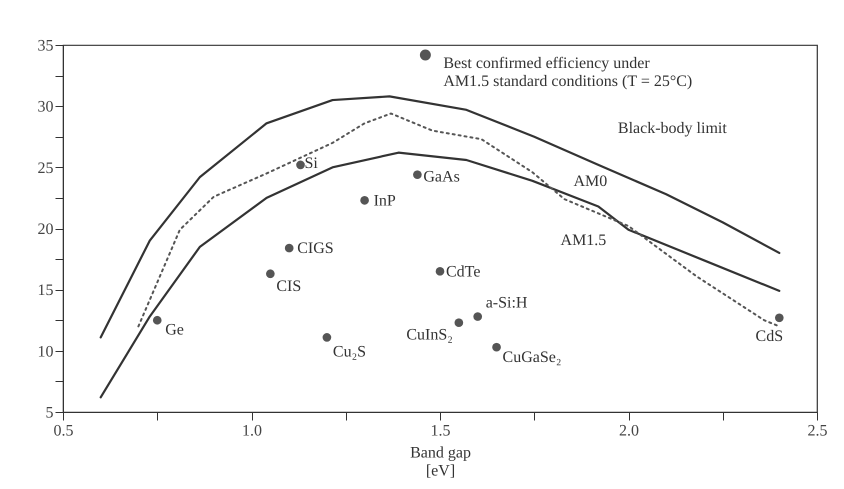 The height and width of the screenshot is (489, 844). I want to click on text: Black-body limit, so click(673, 128).